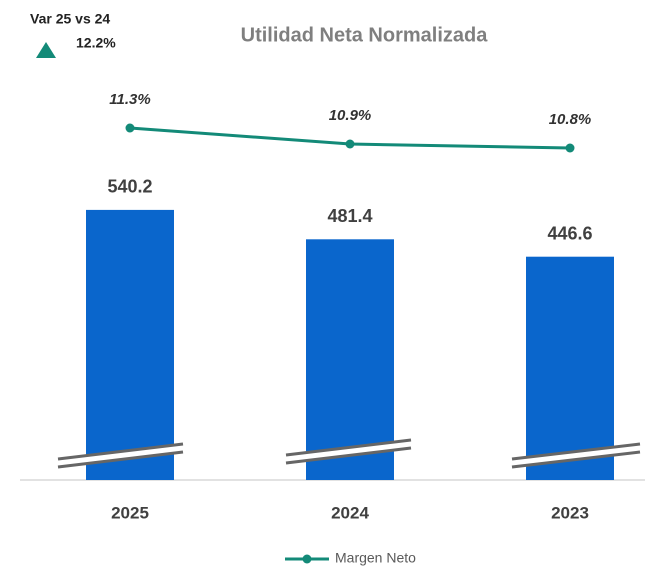  What do you see at coordinates (350, 512) in the screenshot?
I see `x-tick-label: 2024` at bounding box center [350, 512].